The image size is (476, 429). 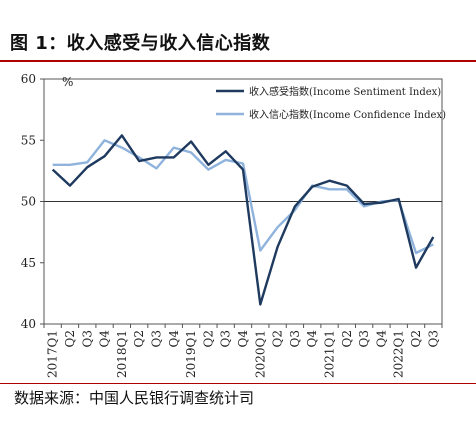 What do you see at coordinates (347, 114) in the screenshot?
I see `legend-label-confidence: 收入信心指数(Income Confidence Index)` at bounding box center [347, 114].